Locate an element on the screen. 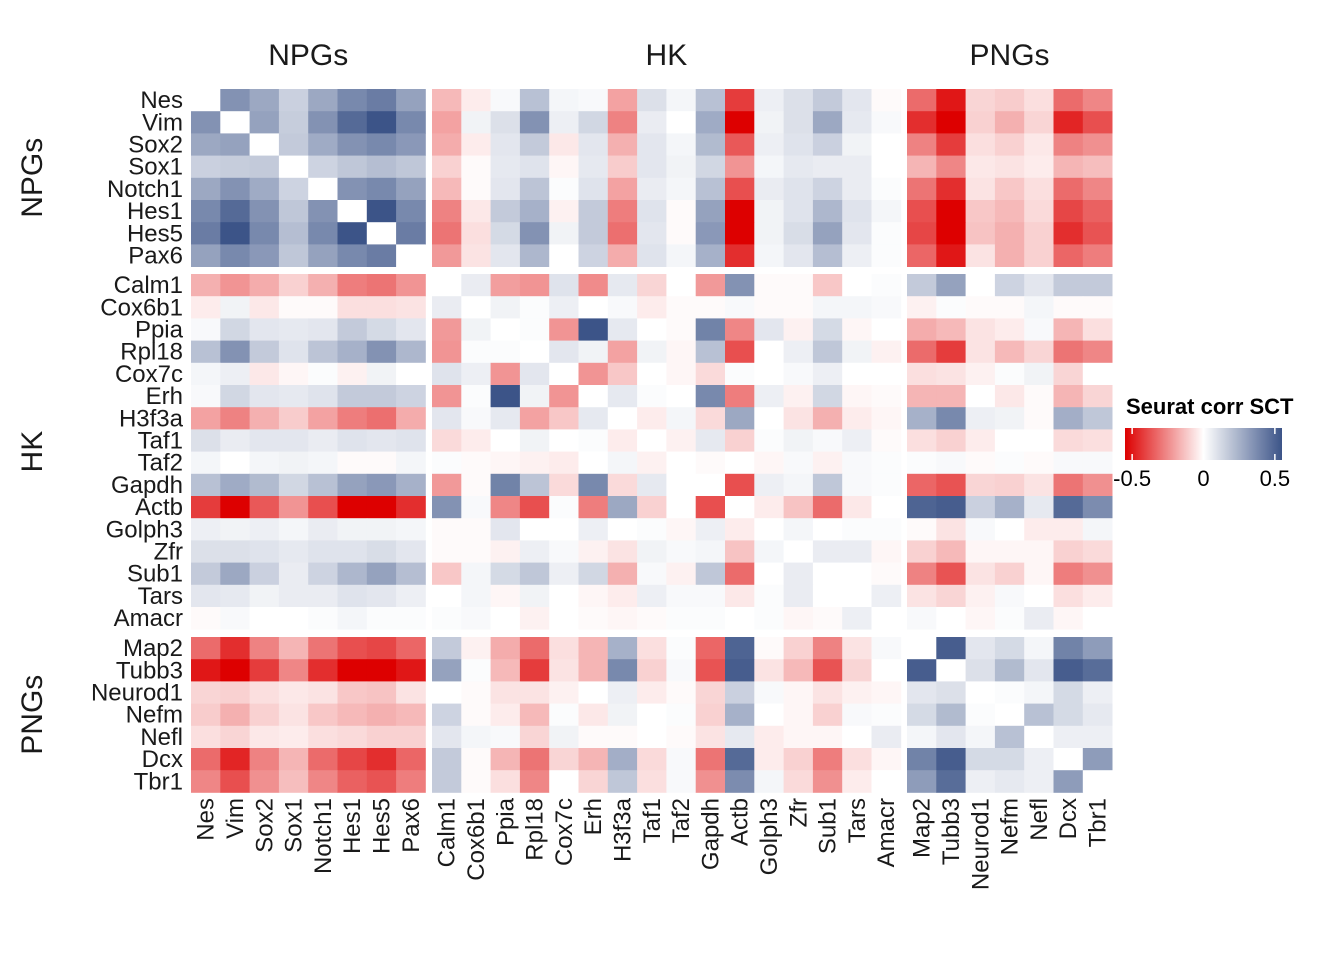 This screenshot has width=1344, height=960. heatmap-cell-Taf1-Amacr is located at coordinates (886, 440).